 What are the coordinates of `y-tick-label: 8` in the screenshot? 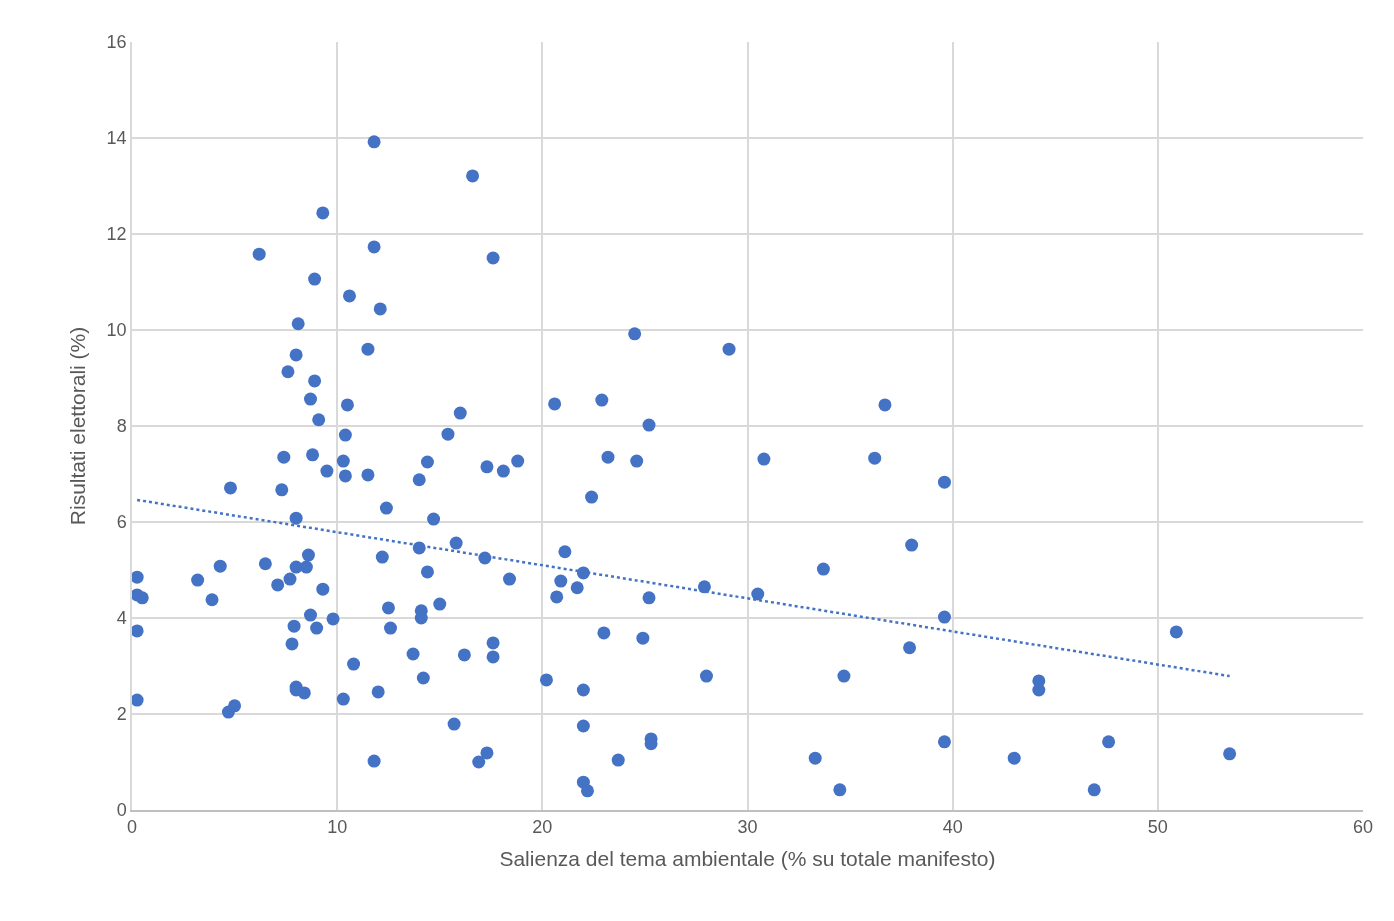 It's located at (121, 426).